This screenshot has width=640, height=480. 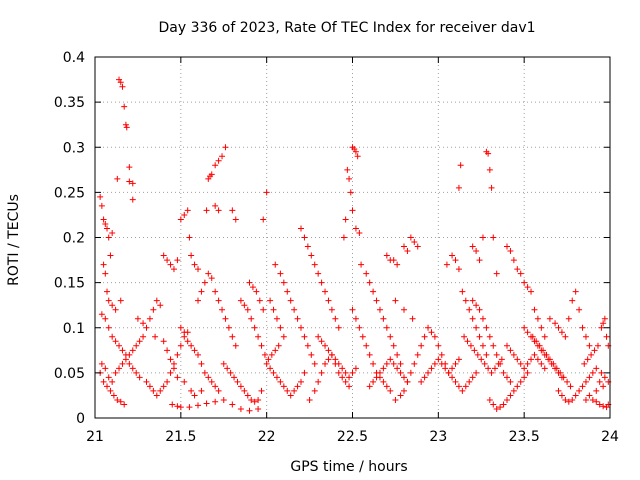 What do you see at coordinates (69, 284) in the screenshot?
I see `y-tick-label: 0.15` at bounding box center [69, 284].